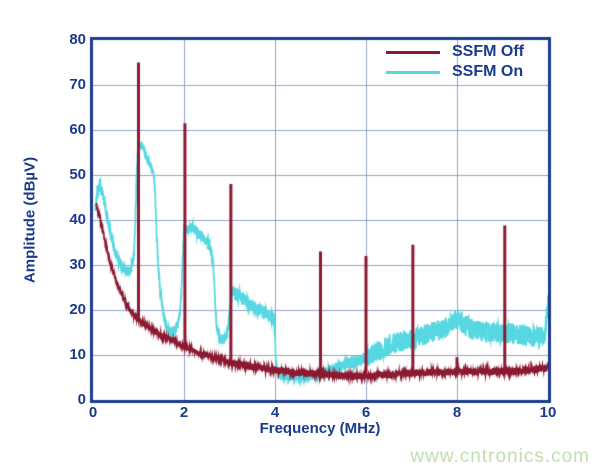 Image resolution: width=600 pixels, height=473 pixels. I want to click on x-tick-label: 4, so click(275, 412).